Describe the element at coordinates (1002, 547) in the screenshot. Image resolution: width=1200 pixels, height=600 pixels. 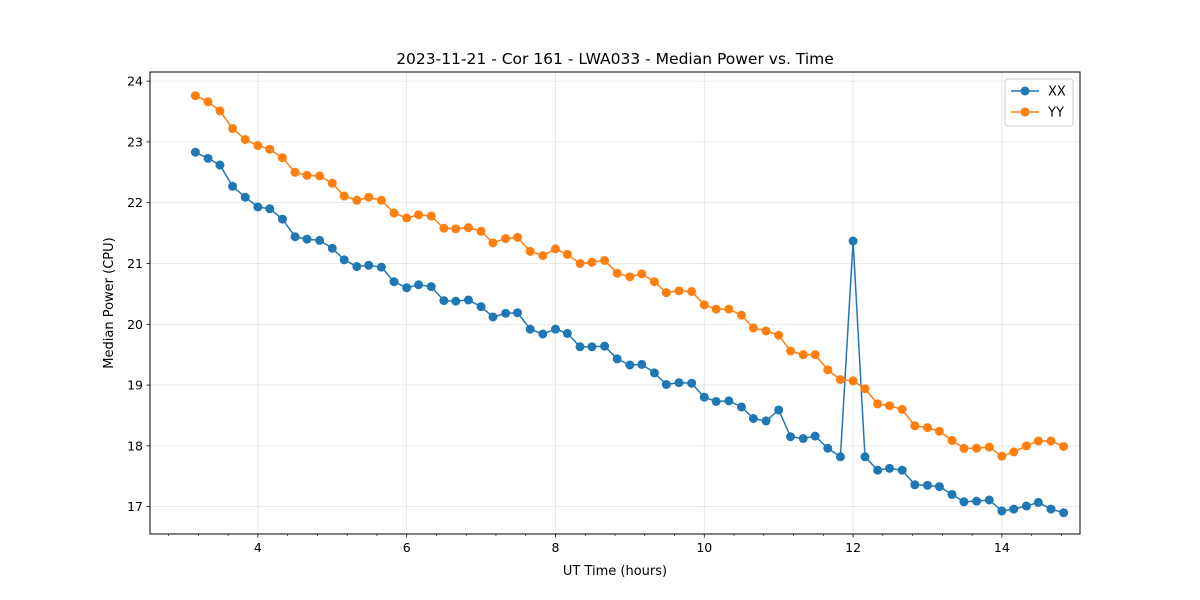
I see `x-tick-label: 14` at that location.